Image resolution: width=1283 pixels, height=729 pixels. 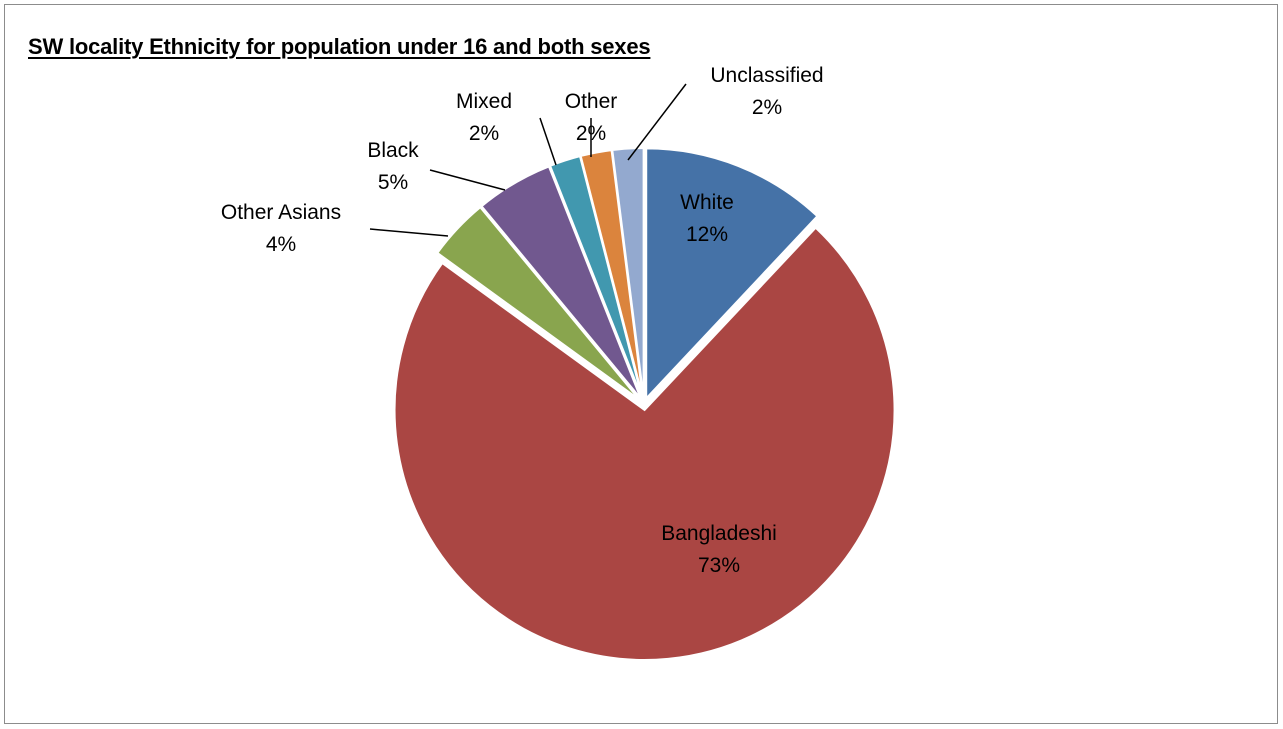 I want to click on data-label-name-bangladeshi: Bangladeshi, so click(x=719, y=533).